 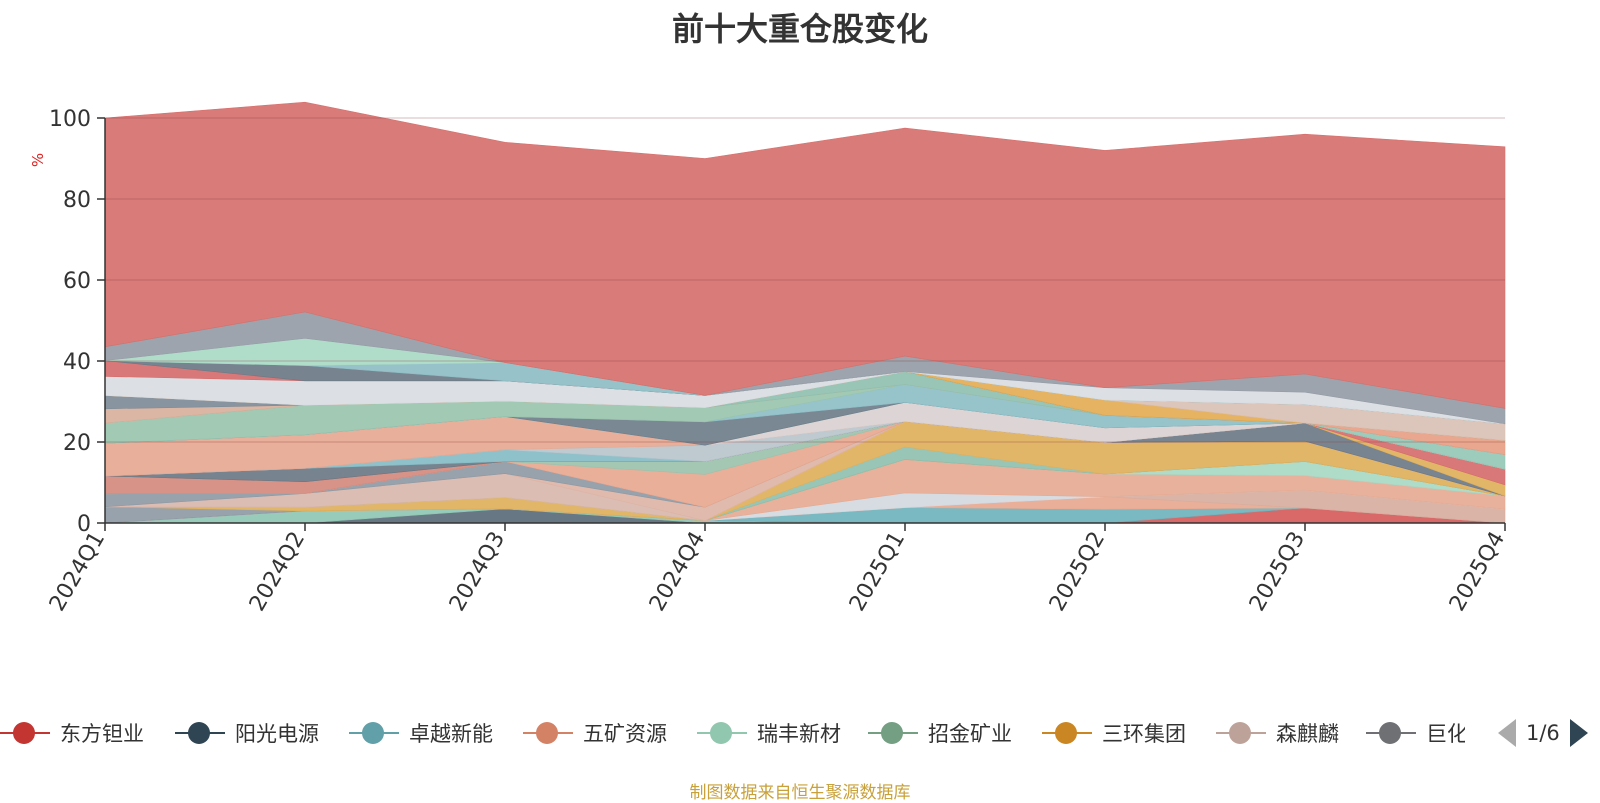 What do you see at coordinates (1477, 572) in the screenshot?
I see `x-tick-label: 2025Q4` at bounding box center [1477, 572].